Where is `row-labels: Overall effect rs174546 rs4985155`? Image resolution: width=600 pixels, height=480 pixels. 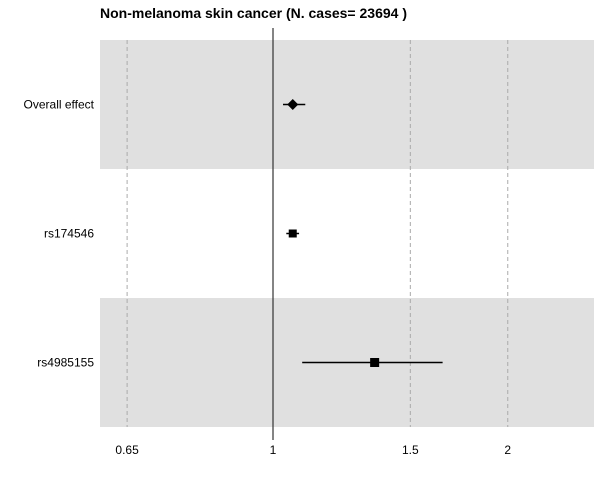 row-labels: Overall effect rs174546 rs4985155 is located at coordinates (59, 234).